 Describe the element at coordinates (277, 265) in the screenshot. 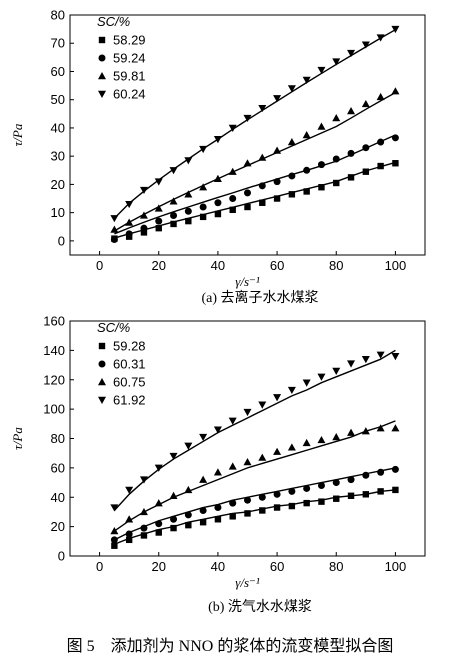

I see `x-tick-label: 60` at that location.